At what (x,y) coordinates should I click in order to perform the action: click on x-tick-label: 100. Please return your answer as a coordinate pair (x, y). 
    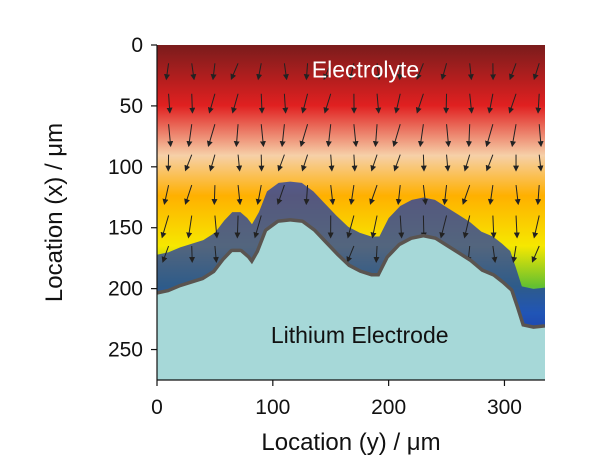
    Looking at the image, I should click on (272, 407).